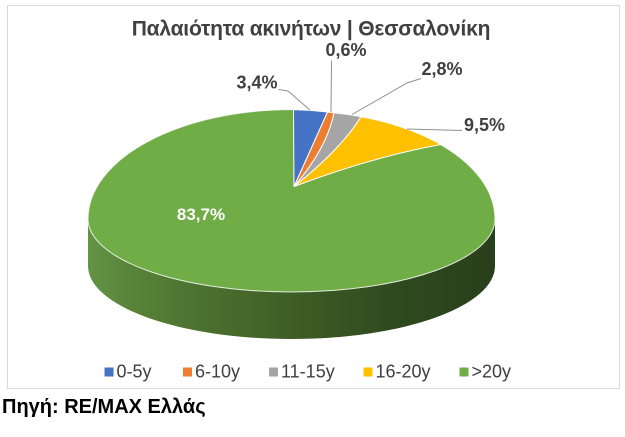  What do you see at coordinates (484, 125) in the screenshot?
I see `svg-text: 9,5%` at bounding box center [484, 125].